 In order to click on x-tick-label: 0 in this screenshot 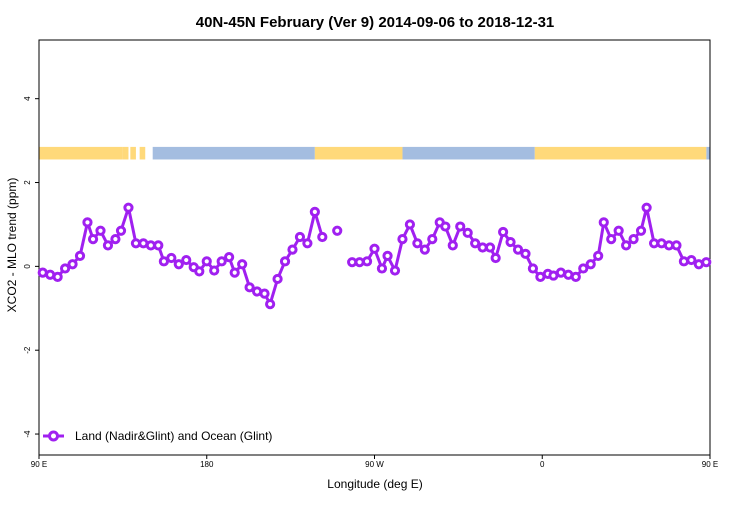, I will do `click(542, 464)`.